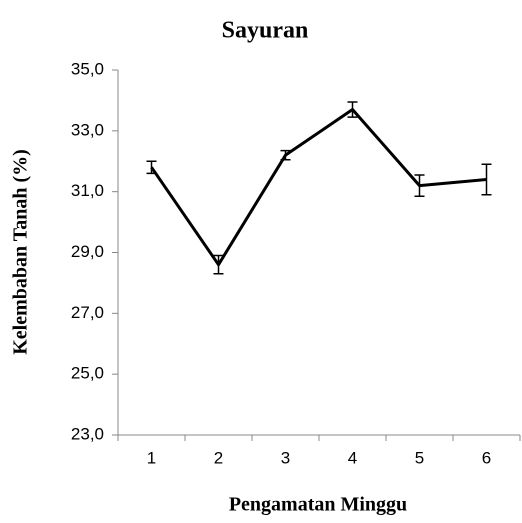  I want to click on x-tick-label: 2, so click(218, 457).